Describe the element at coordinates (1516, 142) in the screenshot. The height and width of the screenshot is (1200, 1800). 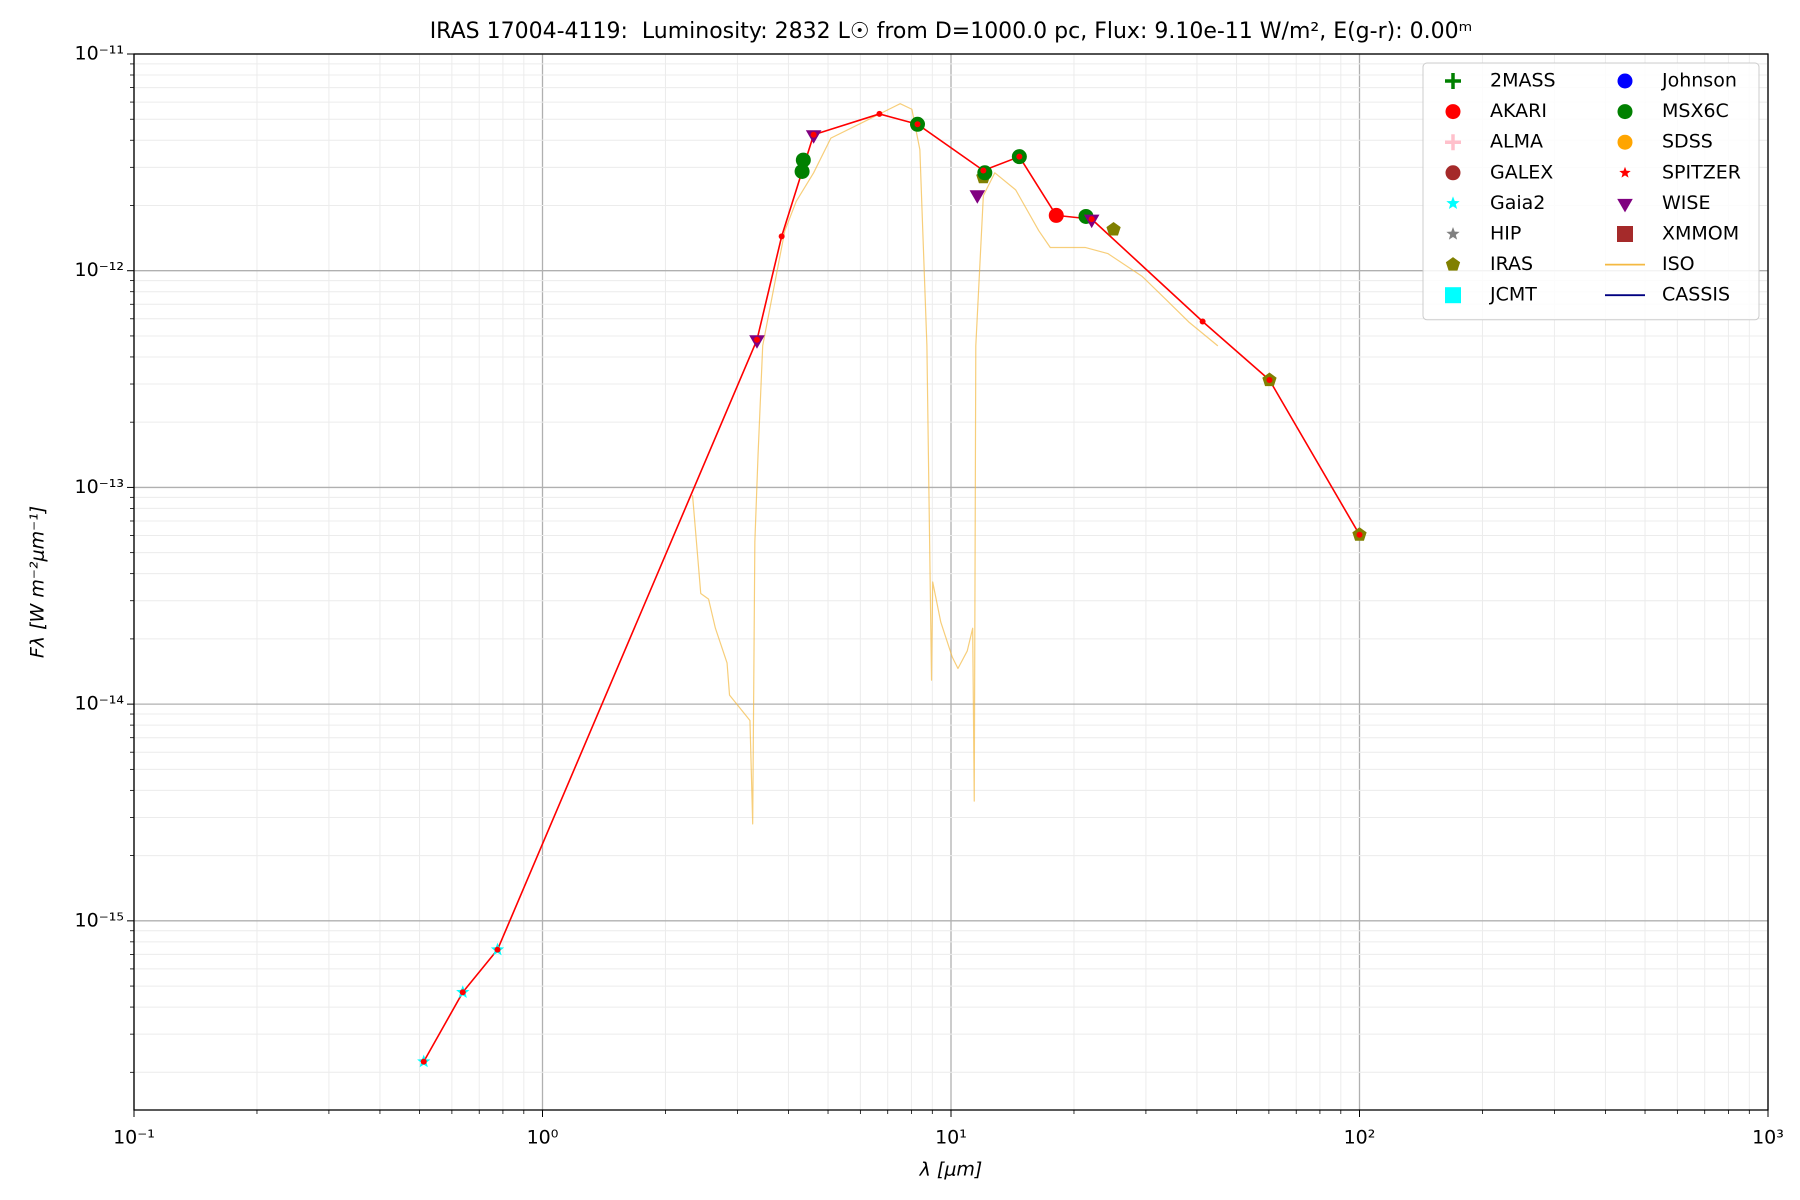
I see `legend-label: ALMA` at that location.